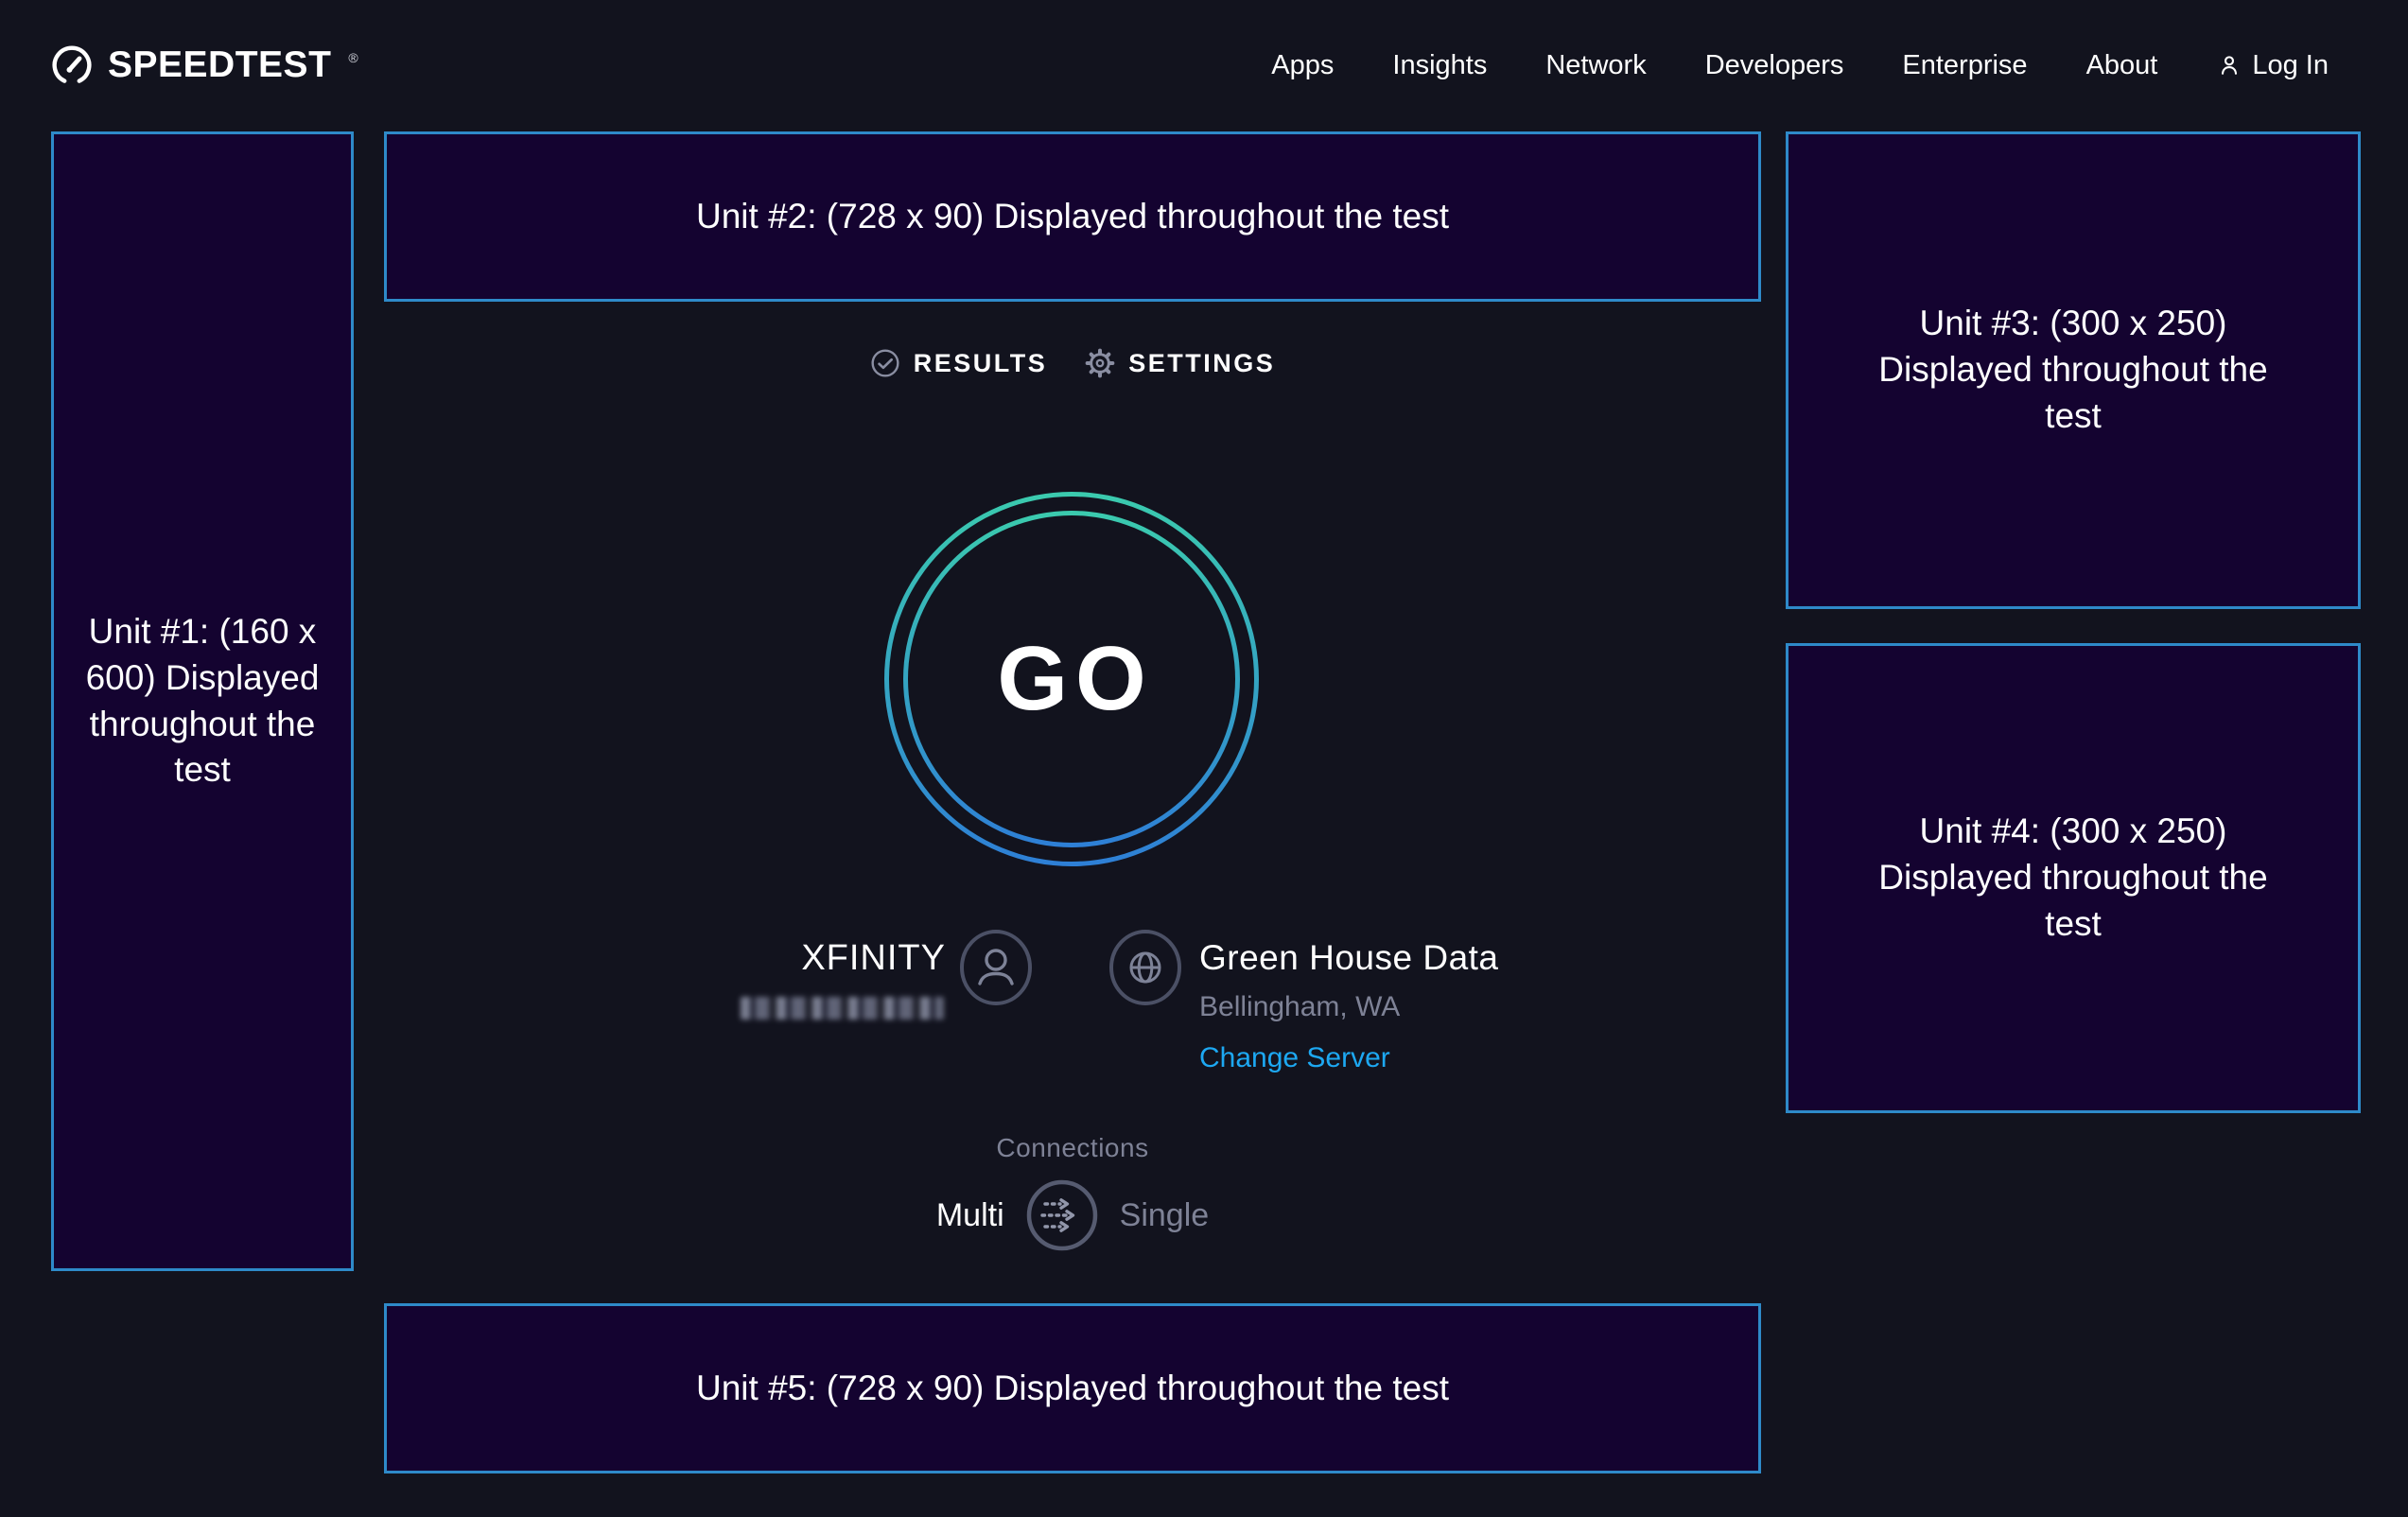 Image resolution: width=2408 pixels, height=1517 pixels. Describe the element at coordinates (996, 968) in the screenshot. I see `isp-user-icon` at that location.